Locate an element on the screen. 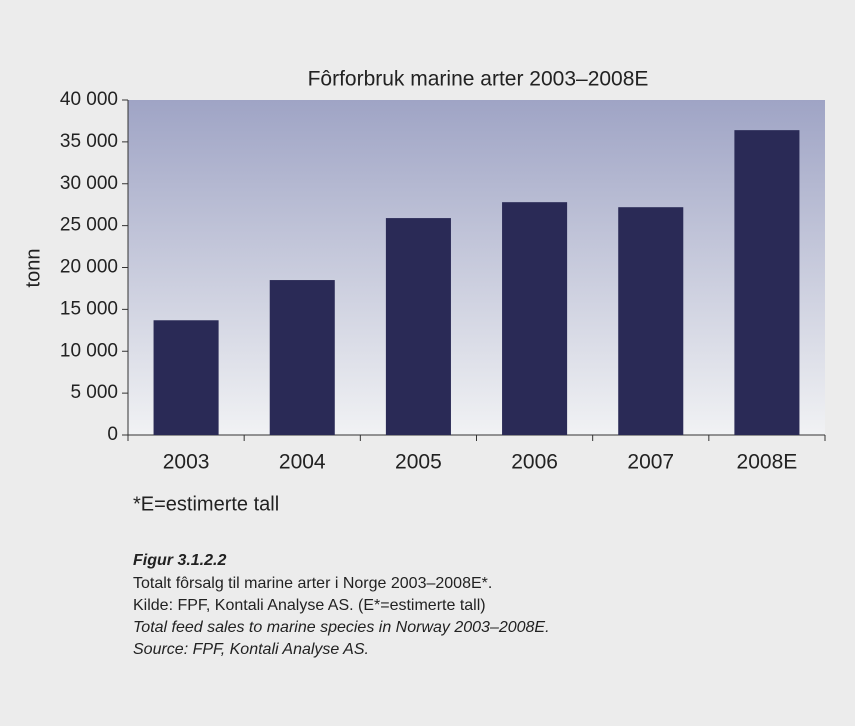 This screenshot has width=855, height=726. caption-line: Source: FPF, Kontali Analyse AS. is located at coordinates (251, 649).